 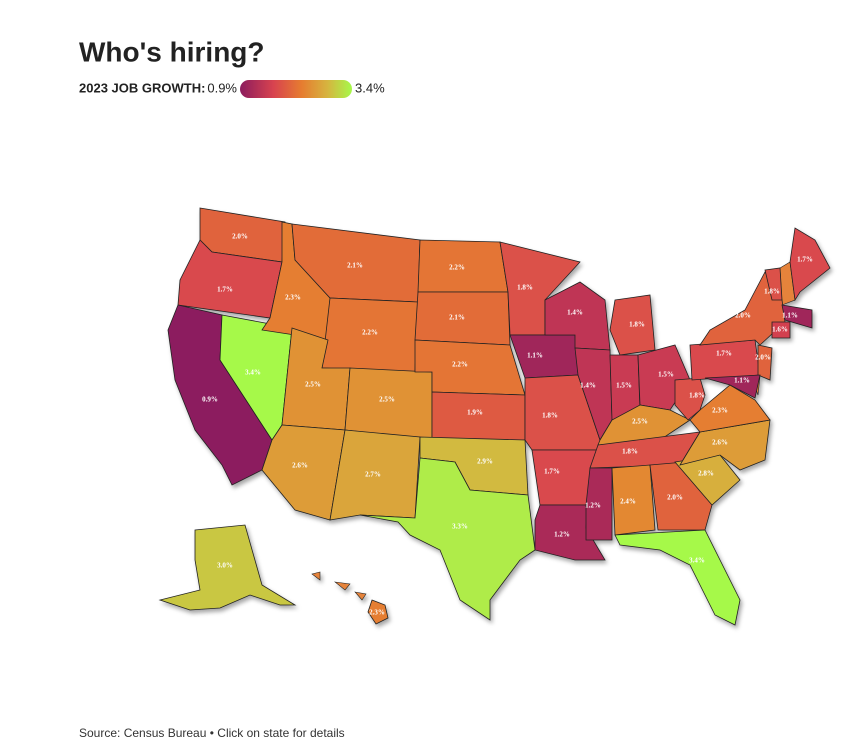 I want to click on legend-bar, so click(x=296, y=89).